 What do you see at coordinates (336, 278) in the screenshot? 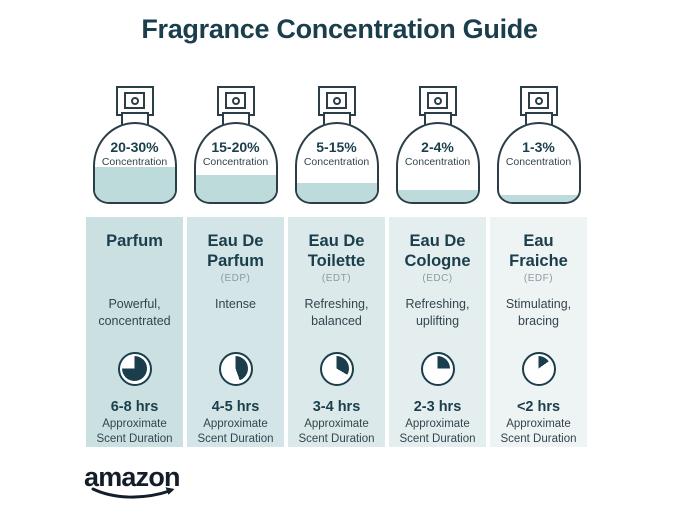
I see `fragrance-abbr: (EDT)` at bounding box center [336, 278].